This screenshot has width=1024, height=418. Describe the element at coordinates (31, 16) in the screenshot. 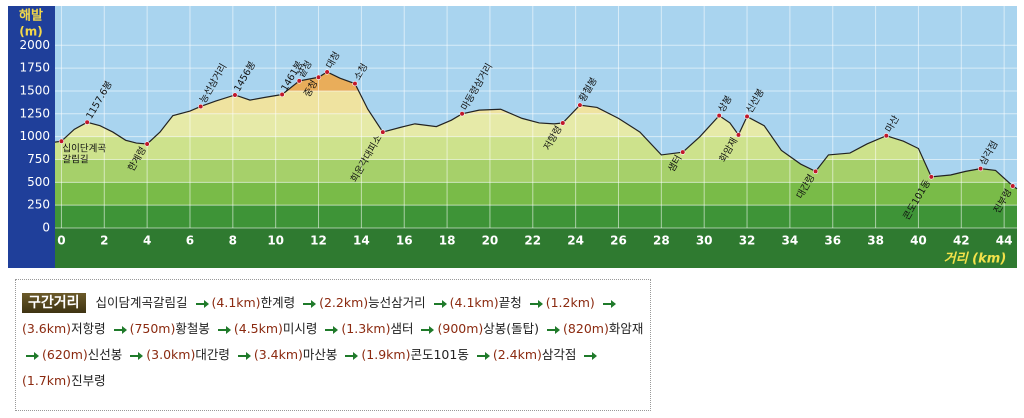

I see `y-axis-label: 해발` at that location.